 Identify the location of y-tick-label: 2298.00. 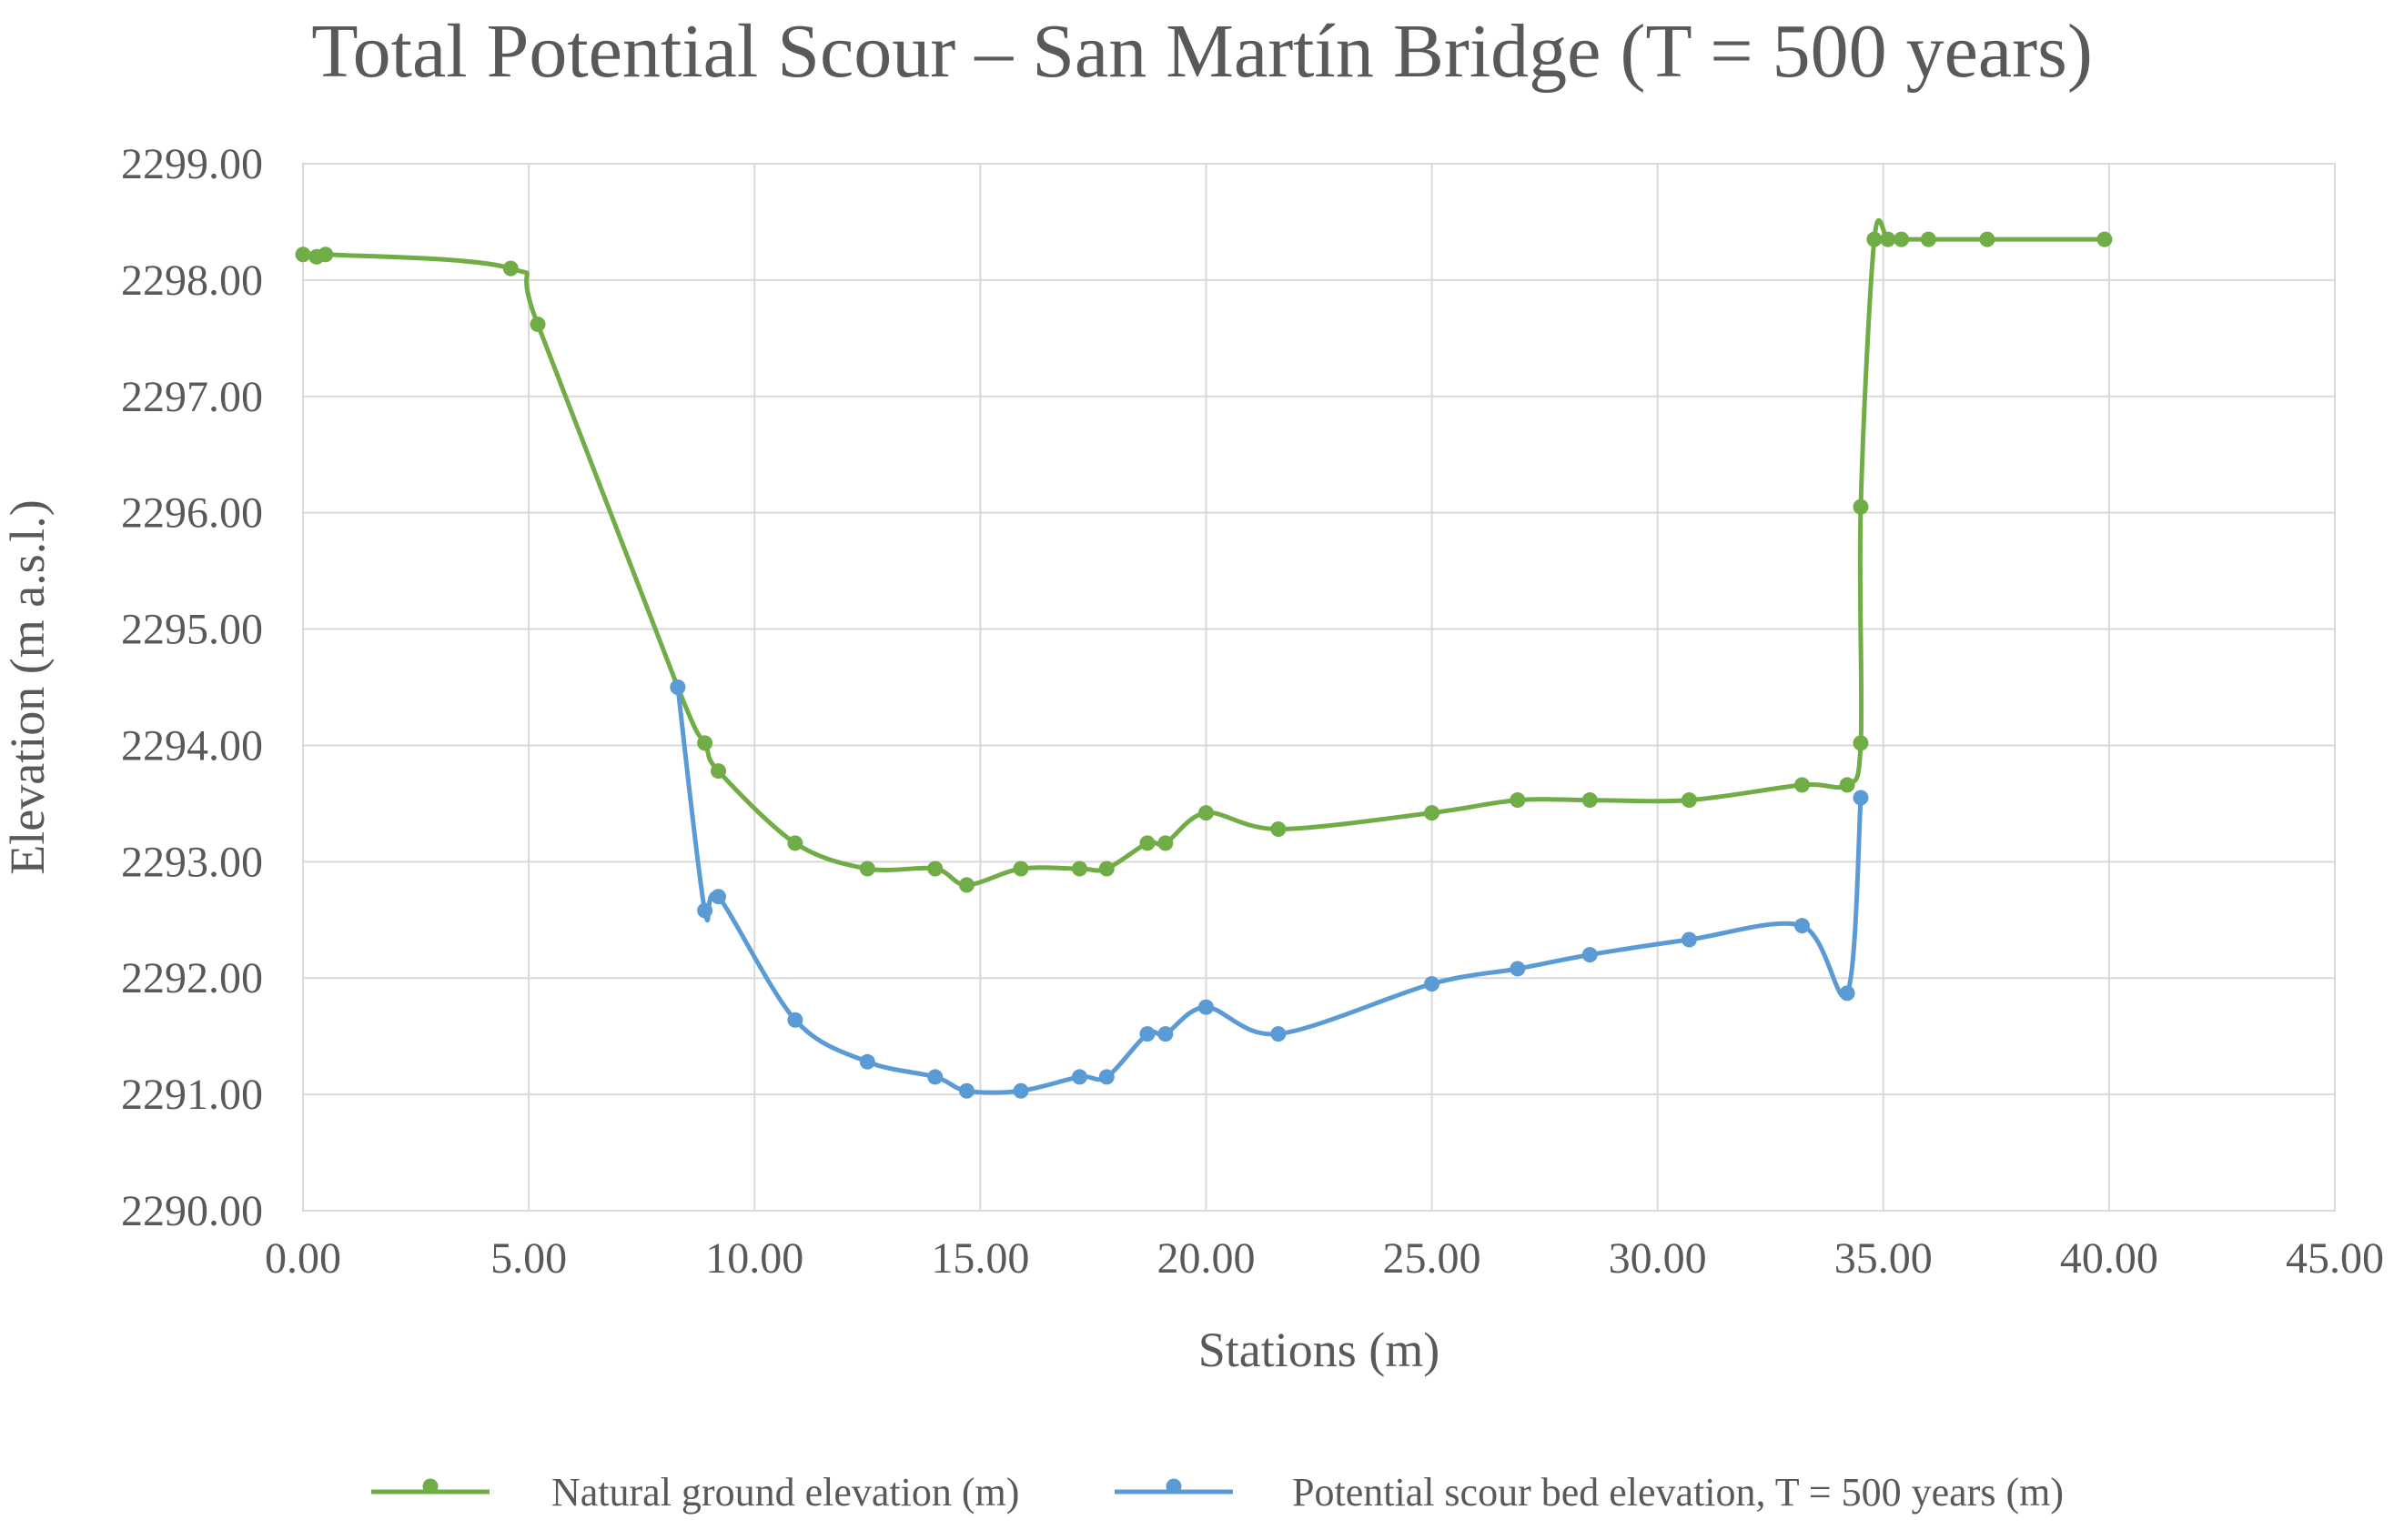
(192, 281).